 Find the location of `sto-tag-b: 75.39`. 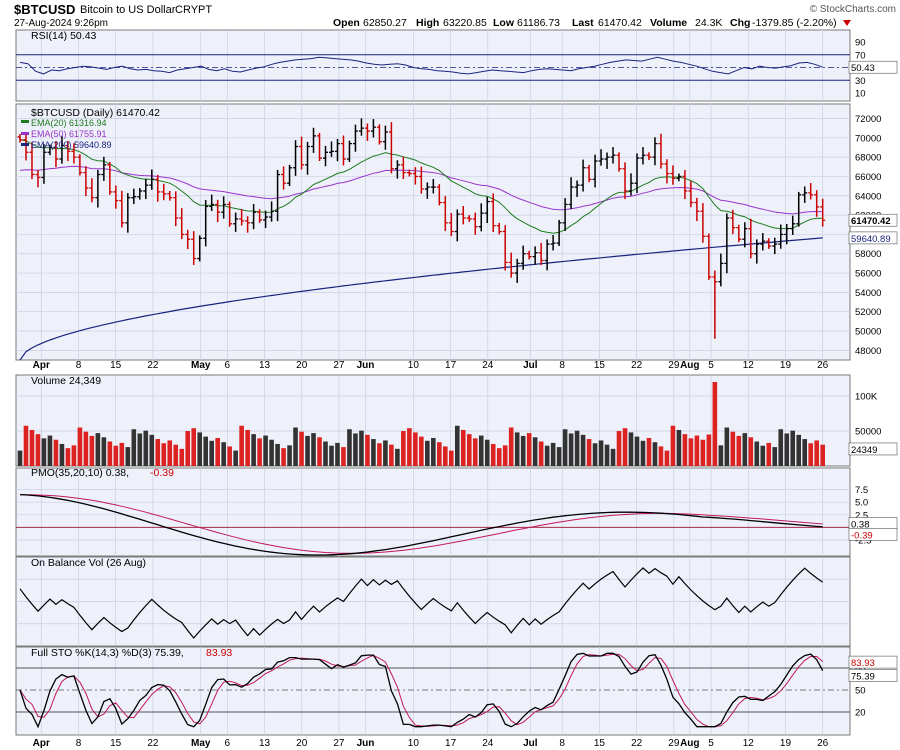

sto-tag-b: 75.39 is located at coordinates (863, 676).